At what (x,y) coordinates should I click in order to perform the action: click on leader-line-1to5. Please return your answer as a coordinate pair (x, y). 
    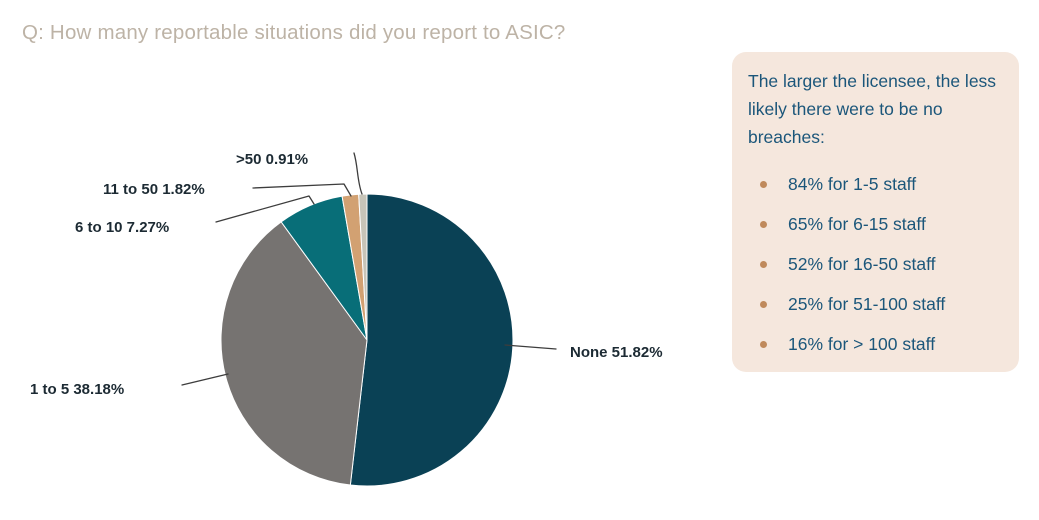
    Looking at the image, I should click on (205, 379).